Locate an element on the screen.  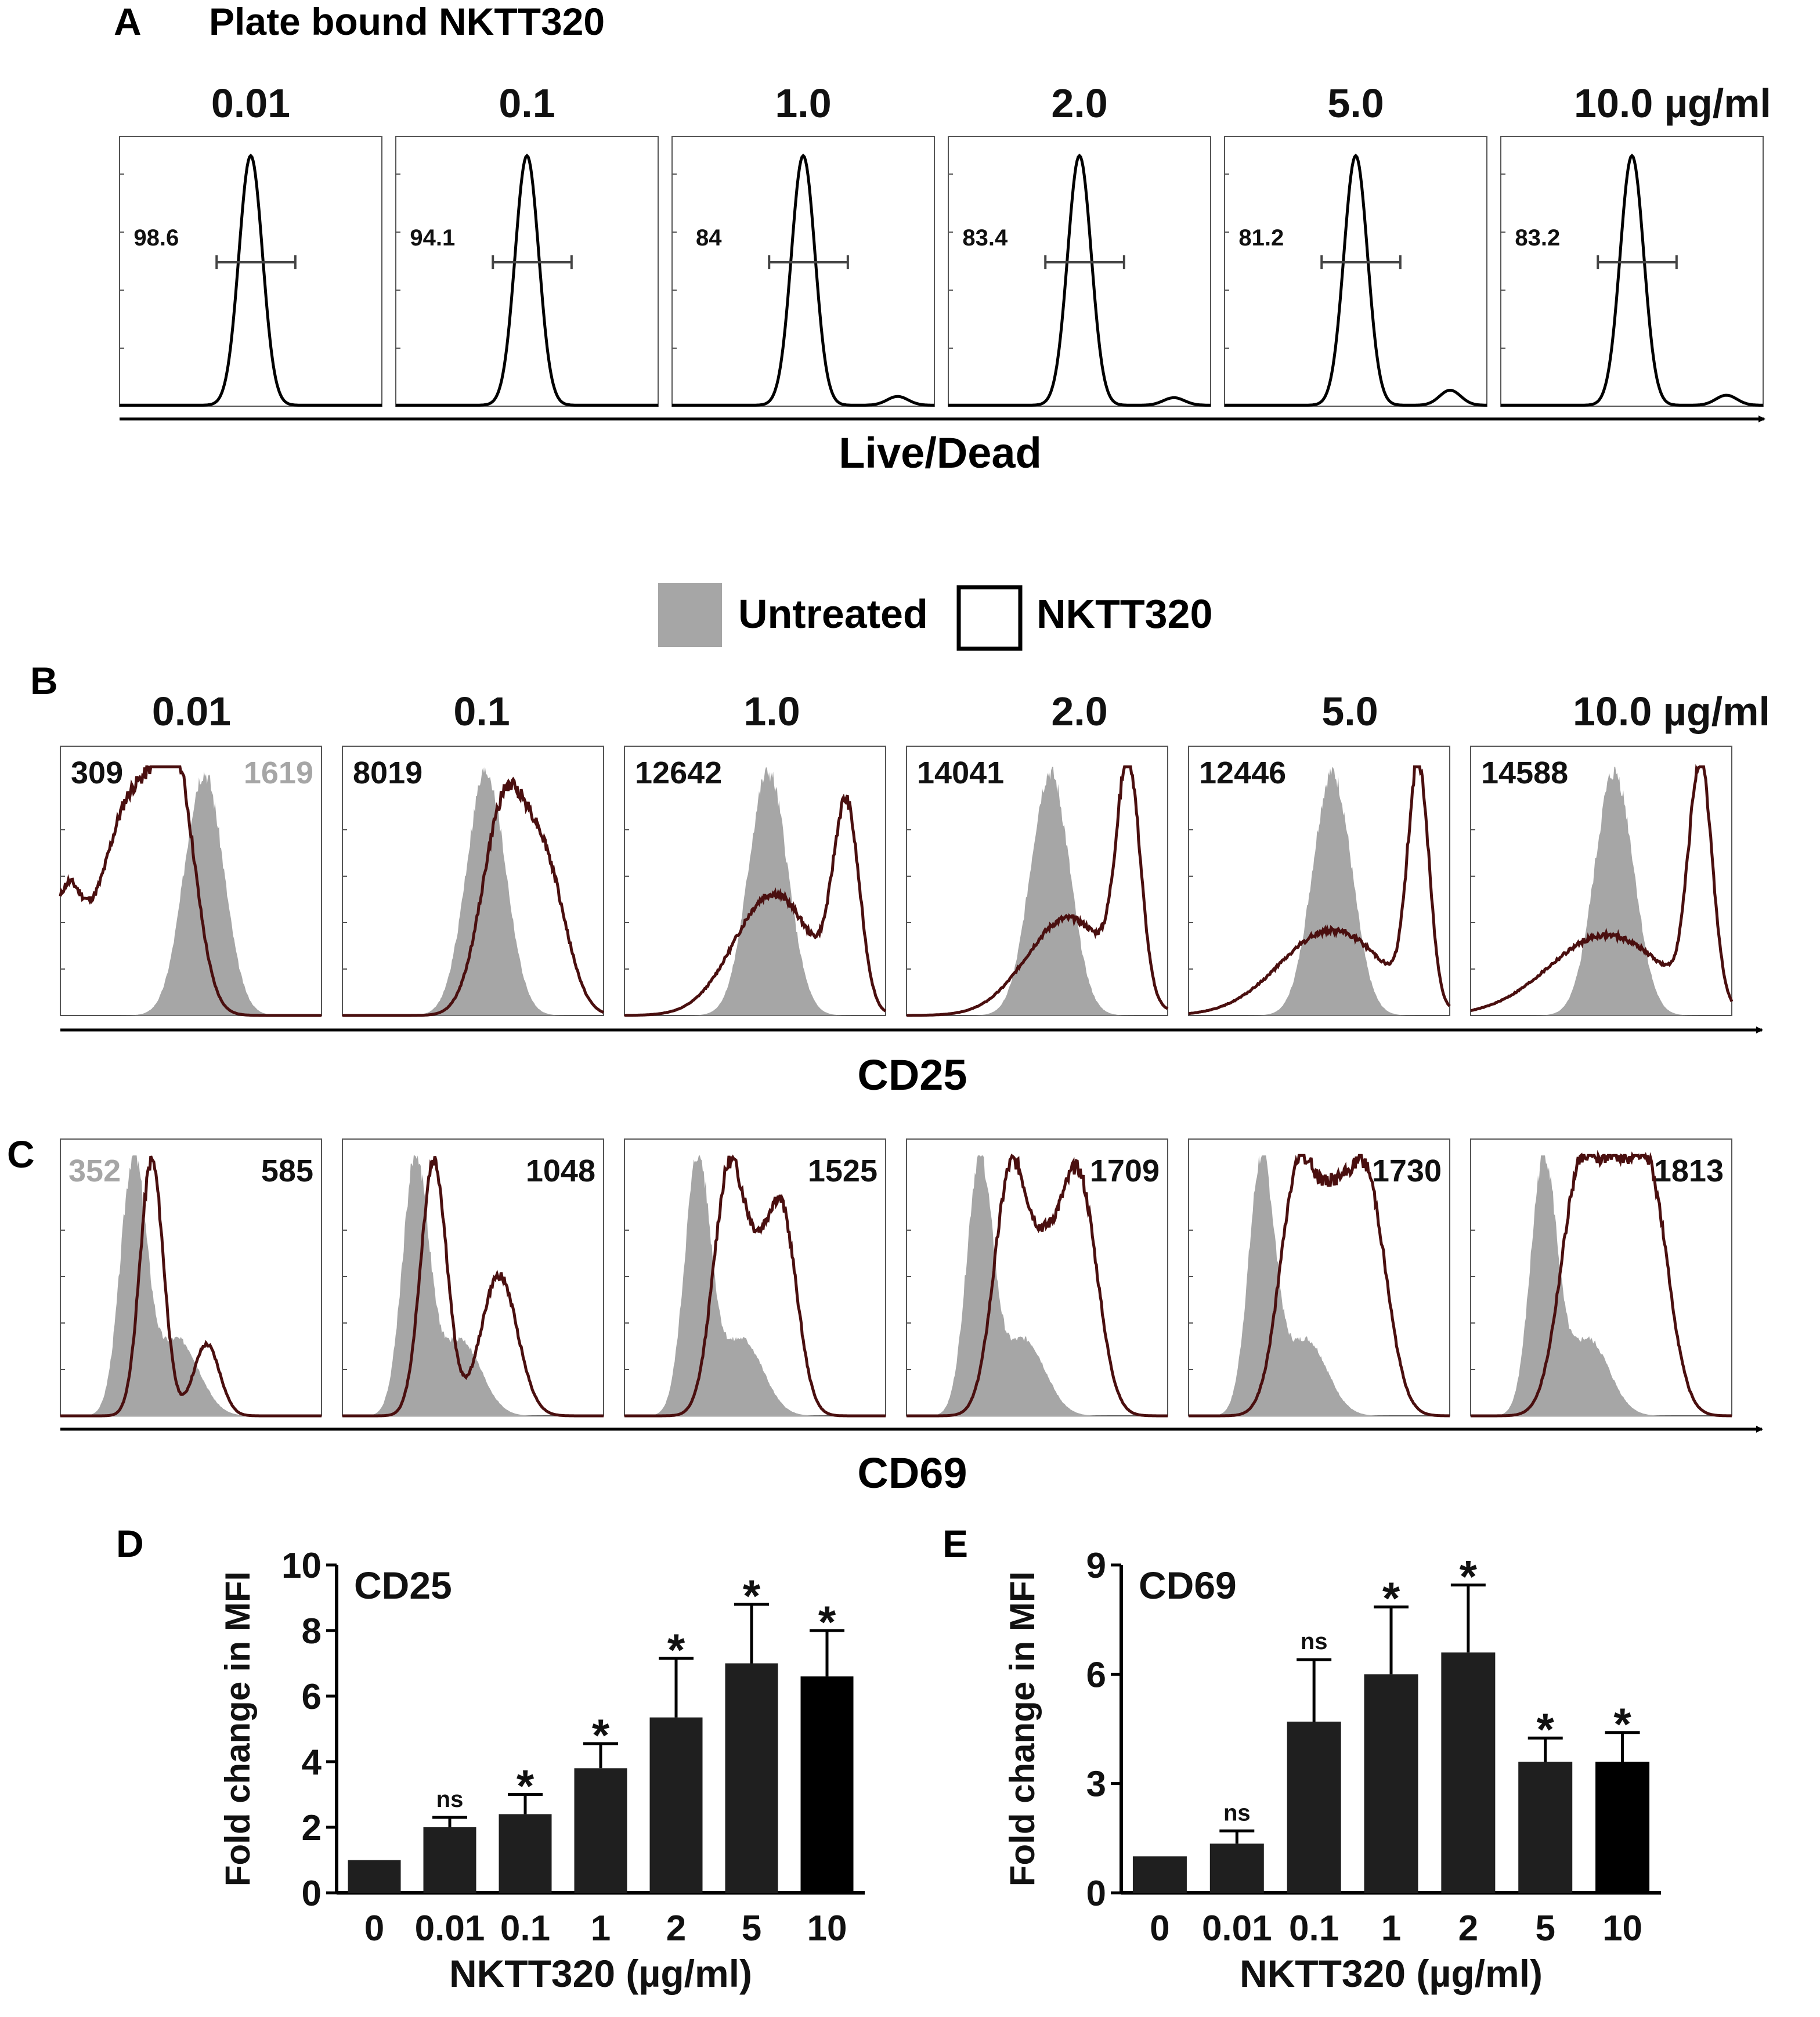
chart-e-y-tick-label: 3 is located at coordinates (1096, 1785).